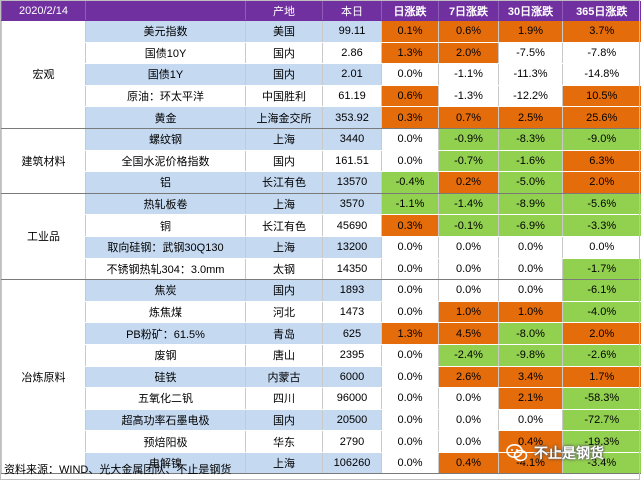  I want to click on change-d1: 0.1%, so click(410, 31).